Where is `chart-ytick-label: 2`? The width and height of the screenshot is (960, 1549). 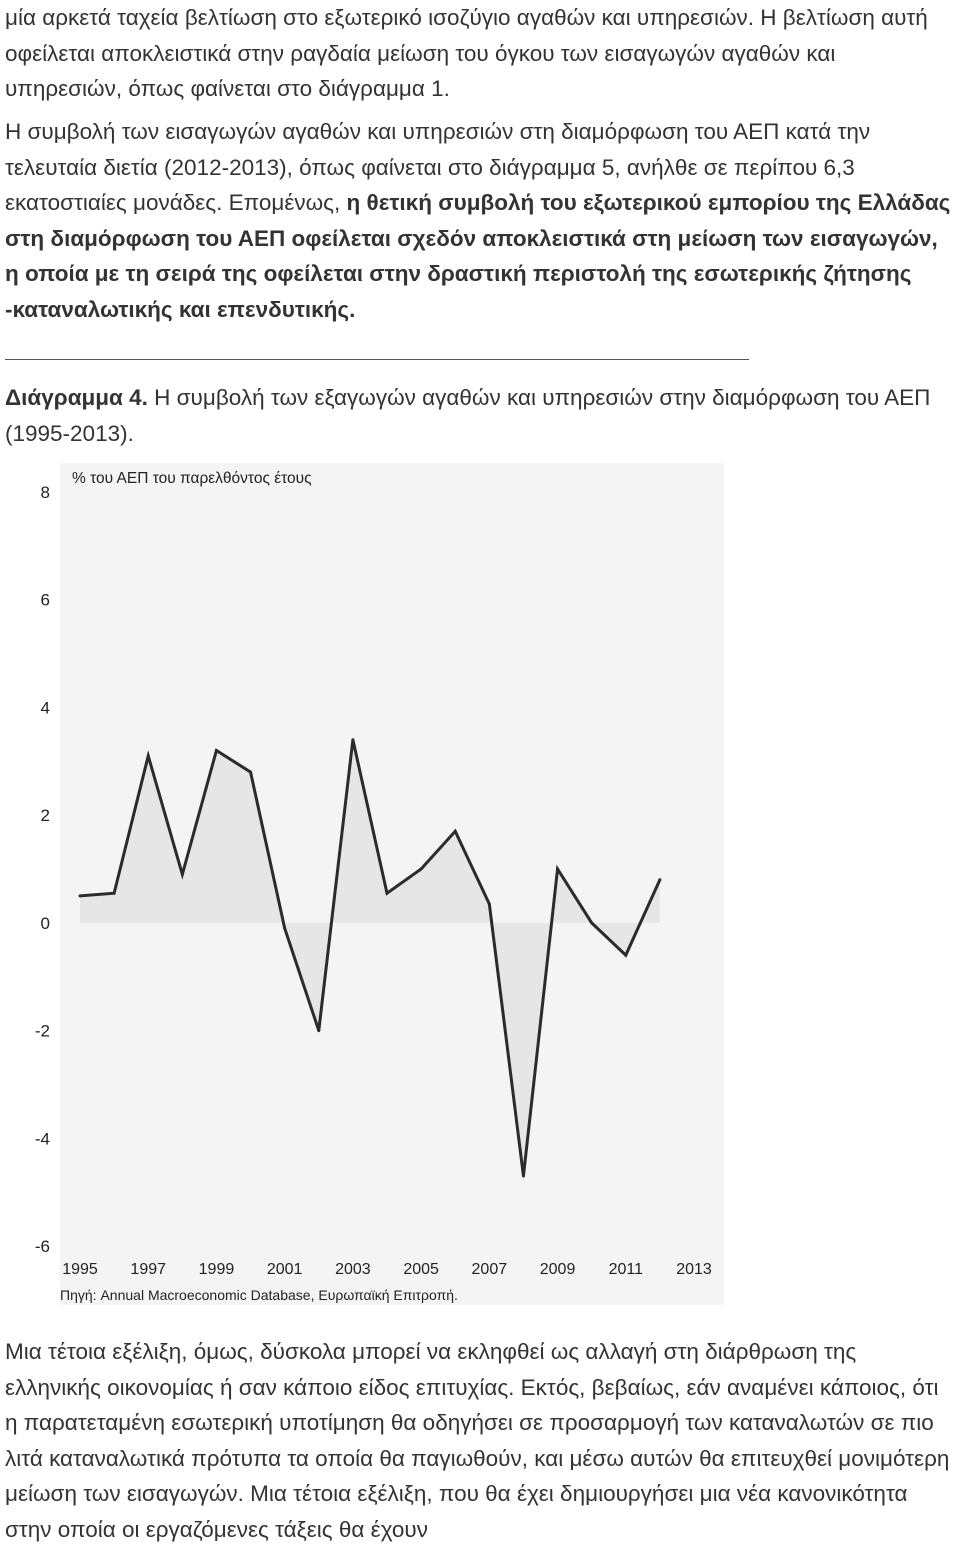 chart-ytick-label: 2 is located at coordinates (45, 815).